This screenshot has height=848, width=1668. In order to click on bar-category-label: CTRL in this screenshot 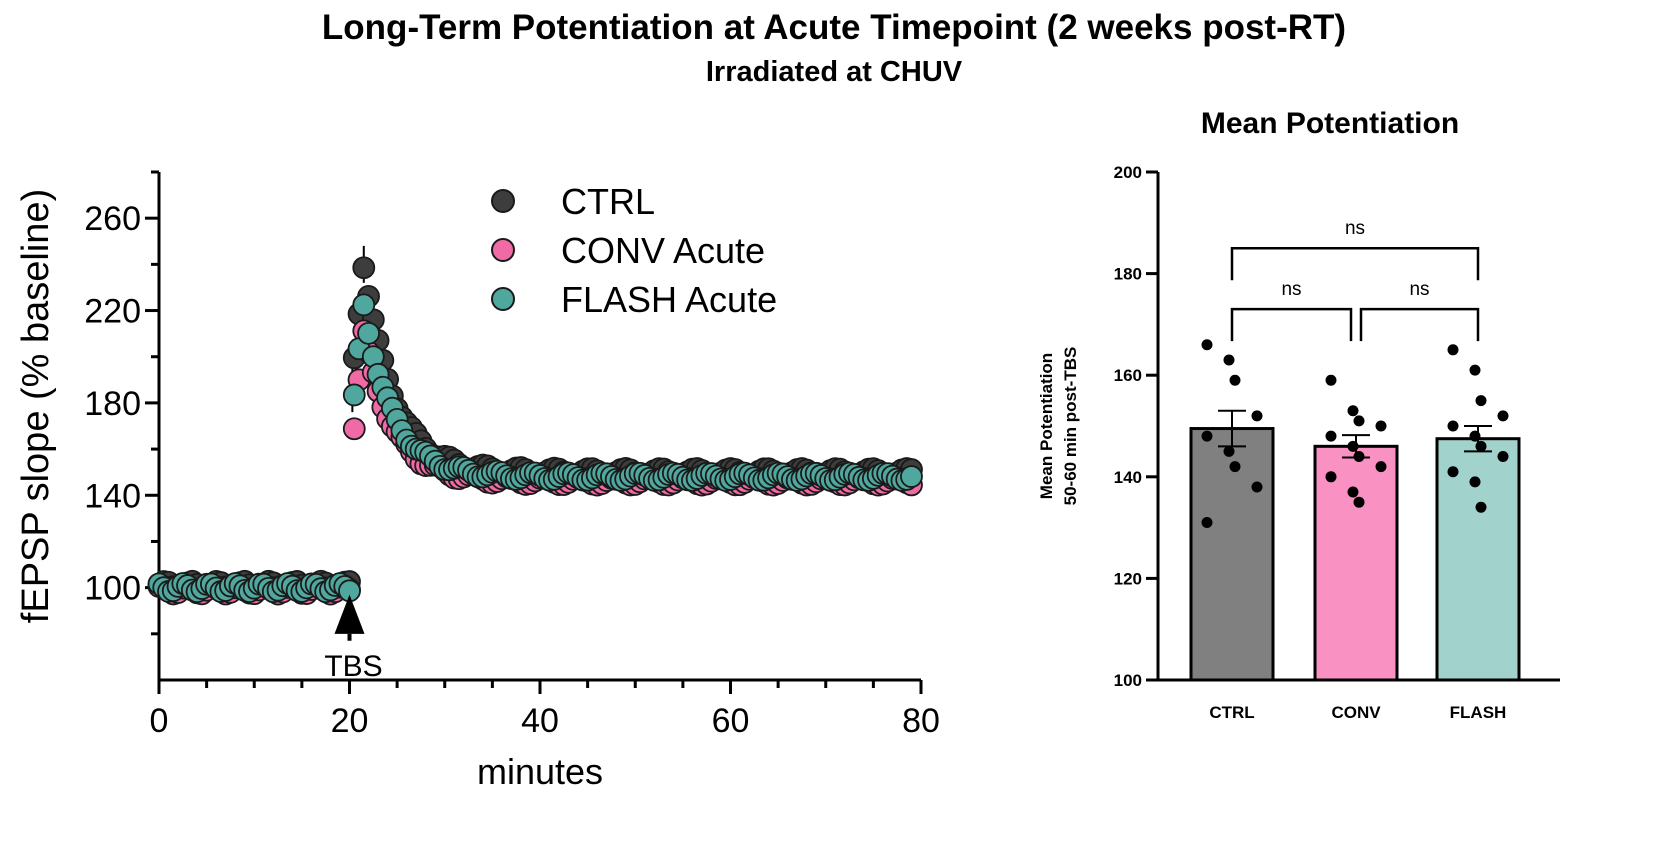, I will do `click(1231, 712)`.